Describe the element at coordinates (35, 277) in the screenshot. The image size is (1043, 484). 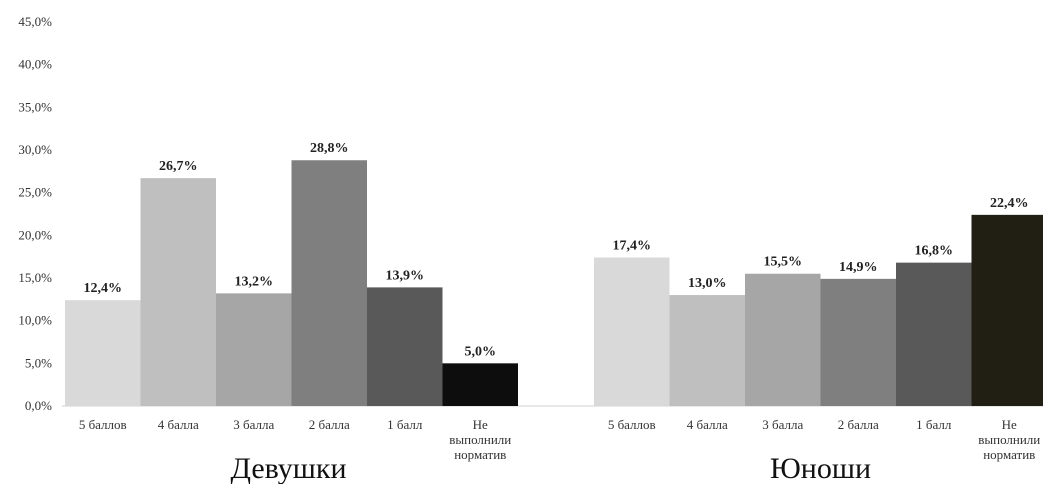
I see `y-tick-label: 15,0%` at that location.